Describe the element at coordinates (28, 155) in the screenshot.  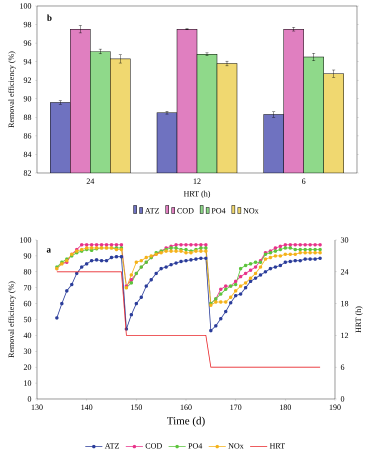
I see `y-tick-label: 84` at that location.